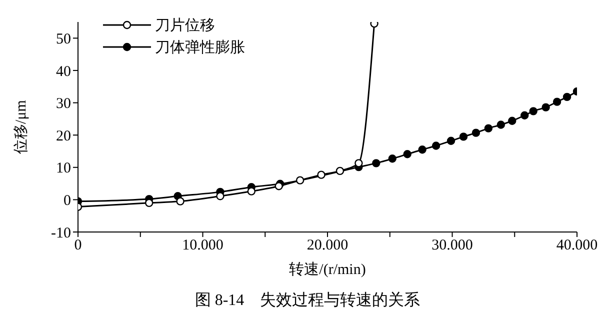 The height and width of the screenshot is (329, 615). Describe the element at coordinates (200, 47) in the screenshot. I see `legend-label: 刀体弹性膨胀` at that location.